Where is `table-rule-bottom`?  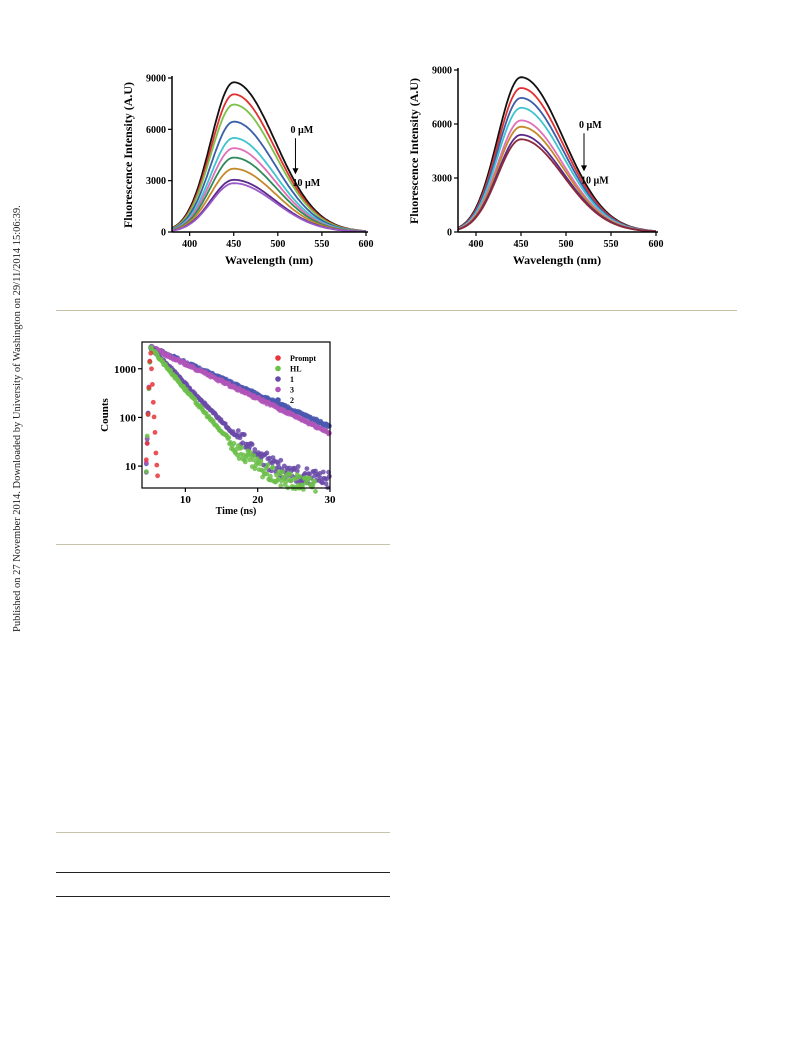 table-rule-bottom is located at coordinates (223, 896).